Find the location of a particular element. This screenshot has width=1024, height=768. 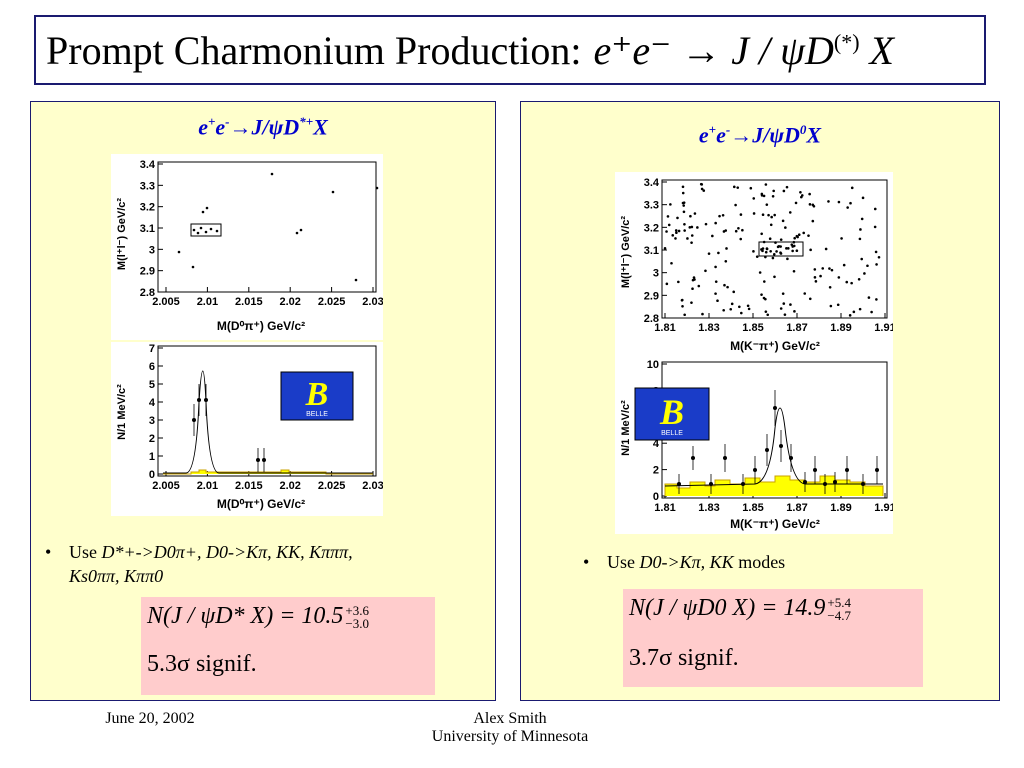

left-panel-heading: e+e-→J/ψD*+X is located at coordinates (263, 127).